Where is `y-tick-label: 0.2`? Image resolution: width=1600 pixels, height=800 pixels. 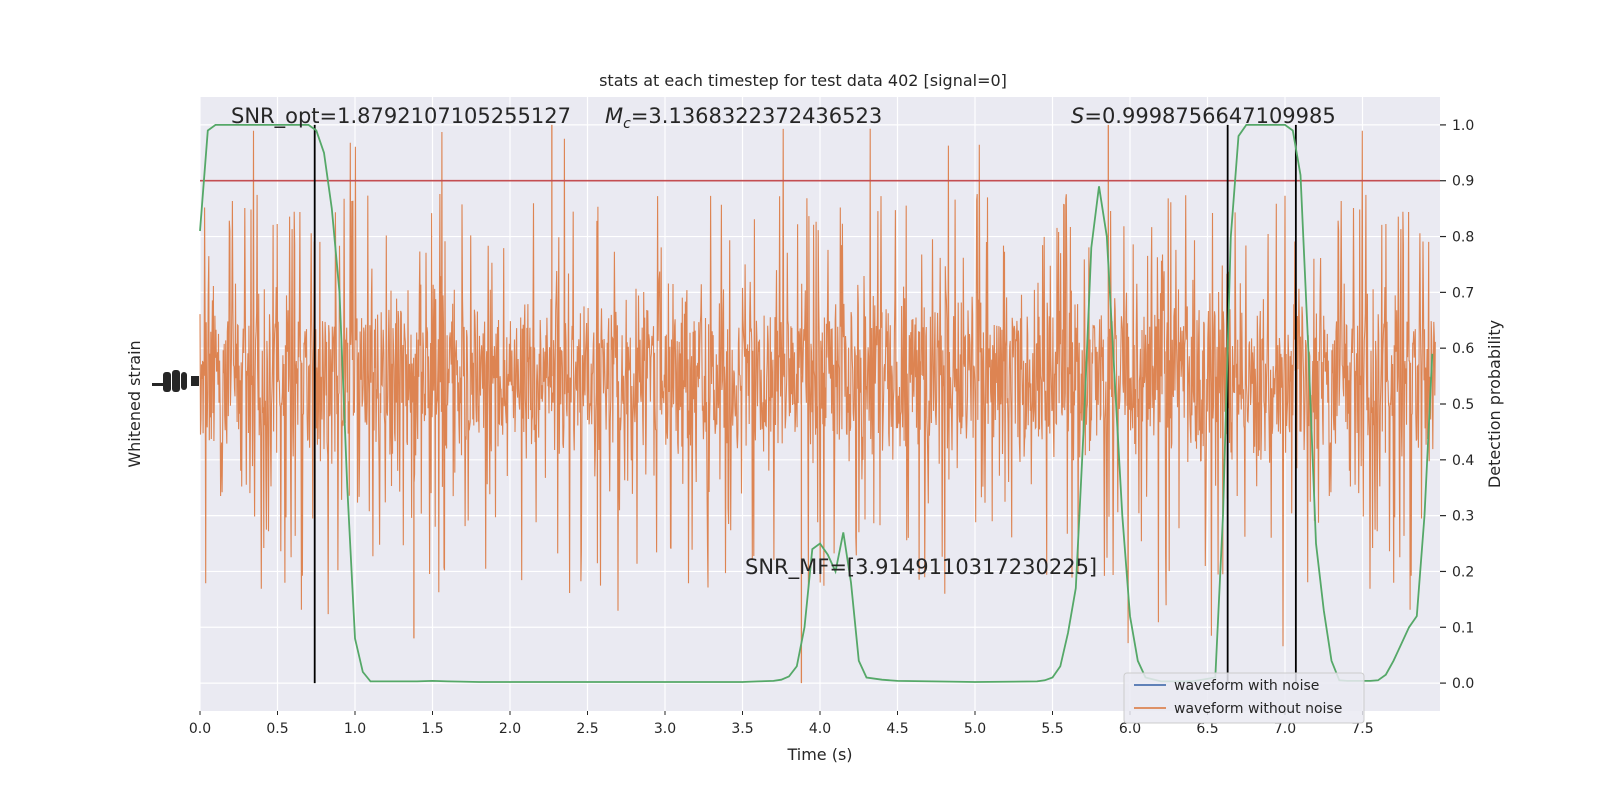
y-tick-label: 0.2 is located at coordinates (1463, 572).